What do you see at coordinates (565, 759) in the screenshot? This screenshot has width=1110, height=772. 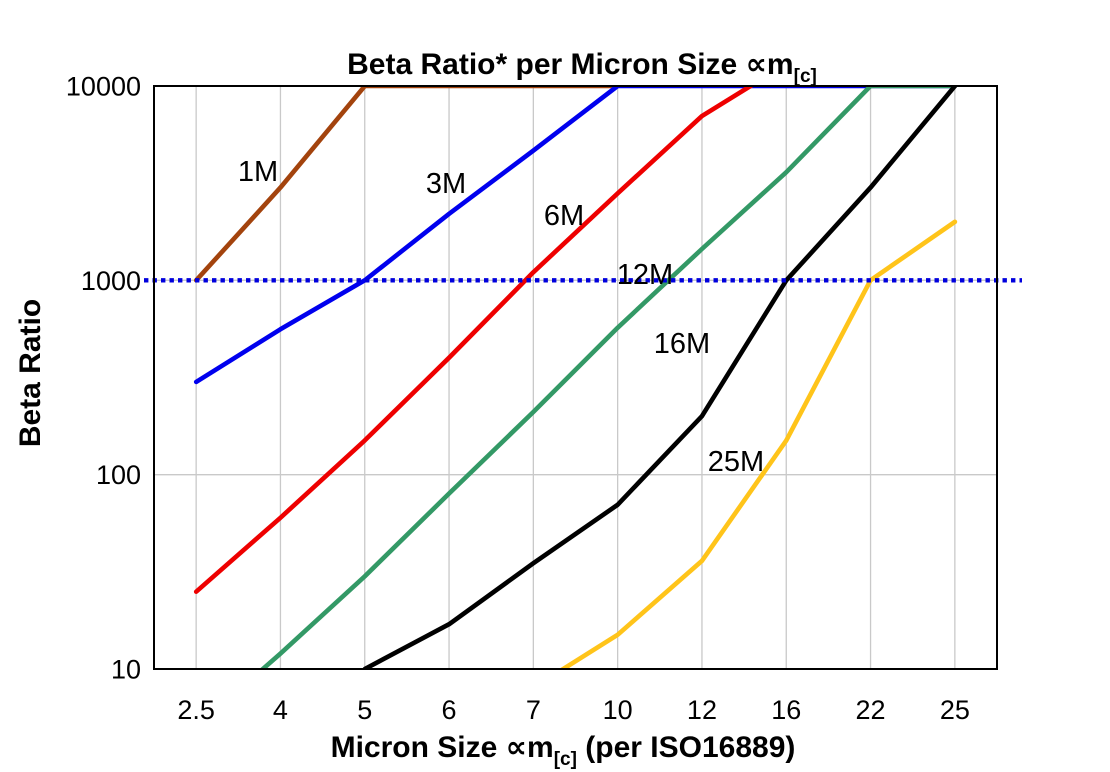 I see `x-axis-title-unit-subscript: [c]` at bounding box center [565, 759].